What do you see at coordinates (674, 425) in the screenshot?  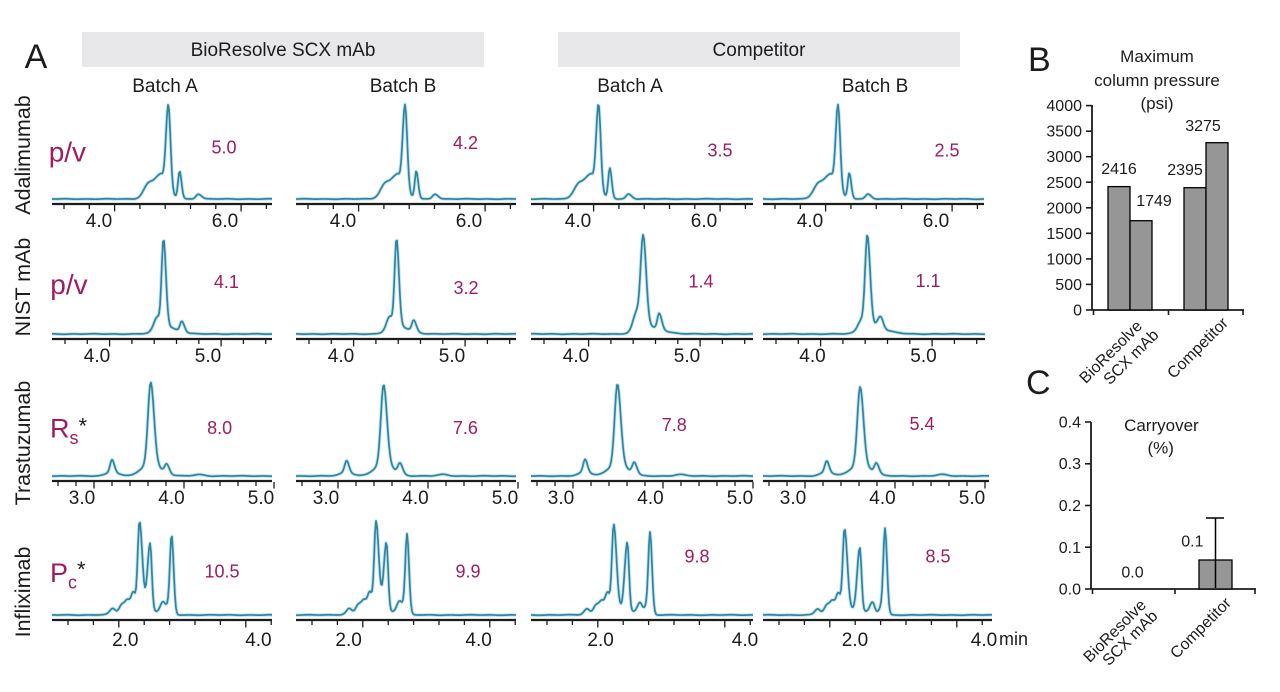 I see `svg-text: 7.8` at bounding box center [674, 425].